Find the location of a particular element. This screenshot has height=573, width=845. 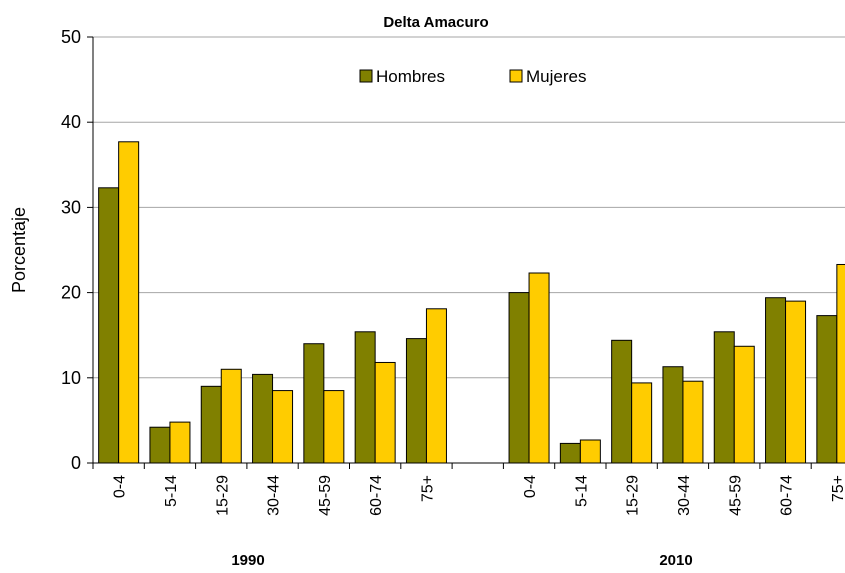

group-label: 2010 is located at coordinates (675, 560).